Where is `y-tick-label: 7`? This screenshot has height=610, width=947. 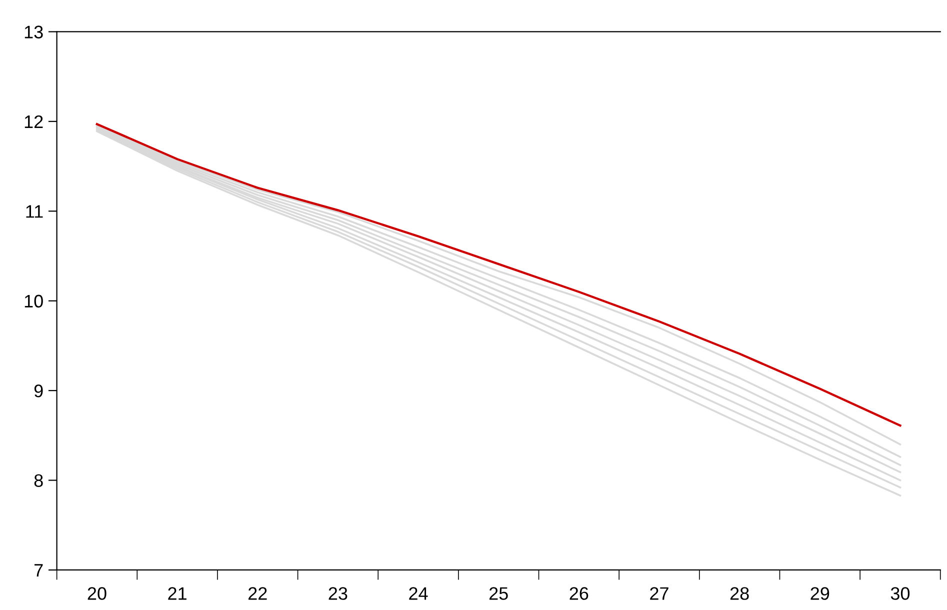 y-tick-label: 7 is located at coordinates (38, 570).